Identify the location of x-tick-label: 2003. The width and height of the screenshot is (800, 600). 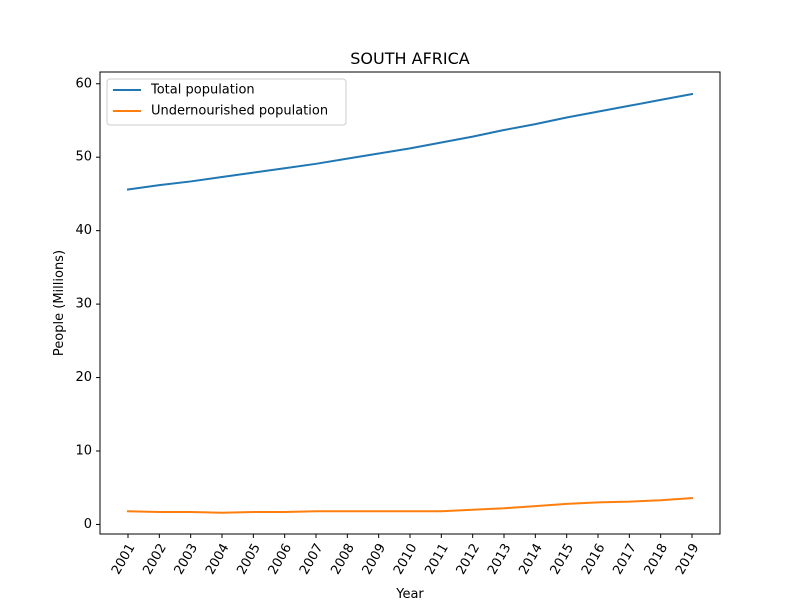
(187, 559).